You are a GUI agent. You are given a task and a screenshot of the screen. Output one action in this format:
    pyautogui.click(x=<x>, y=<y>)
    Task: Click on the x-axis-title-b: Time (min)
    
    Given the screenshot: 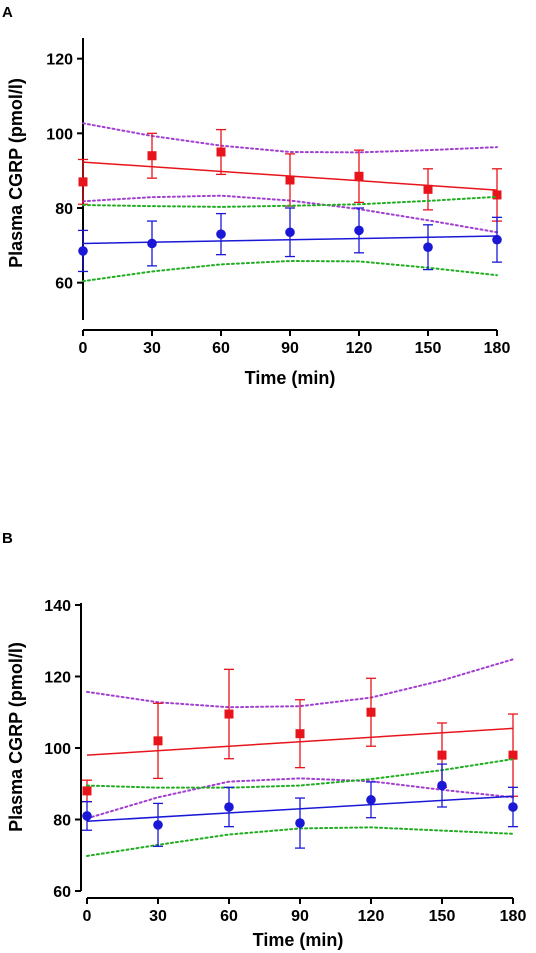 What is the action you would take?
    pyautogui.click(x=298, y=940)
    